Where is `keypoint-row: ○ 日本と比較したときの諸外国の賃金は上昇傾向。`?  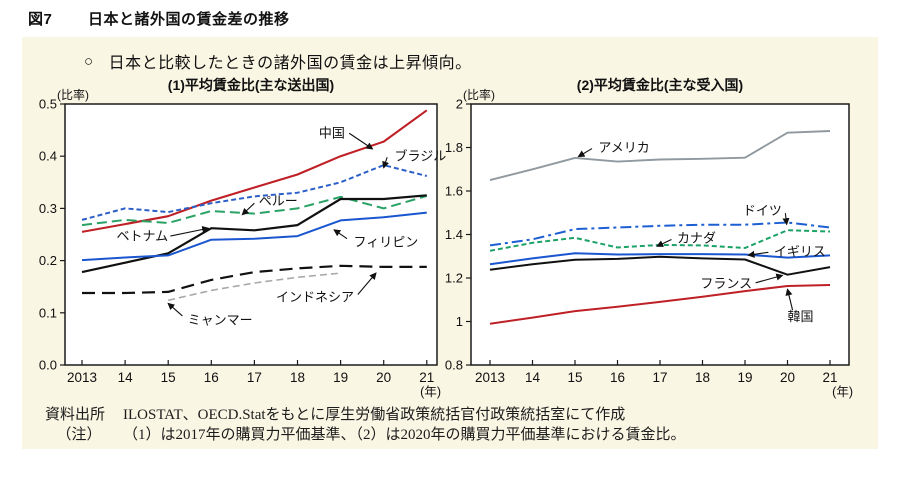
keypoint-row: ○ 日本と比較したときの諸外国の賃金は上昇傾向。 is located at coordinates (278, 61).